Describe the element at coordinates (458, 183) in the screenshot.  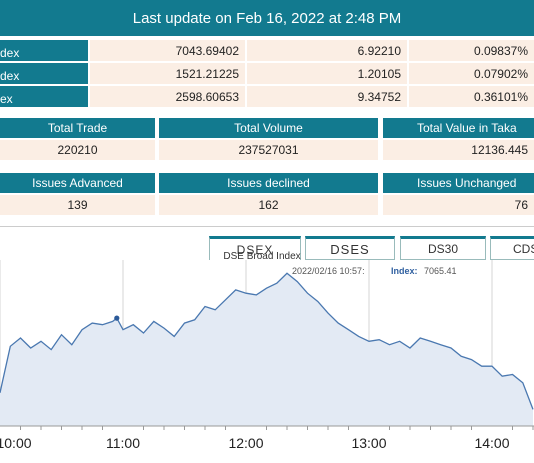
I see `issues-header-3: Issues Unchanged` at that location.